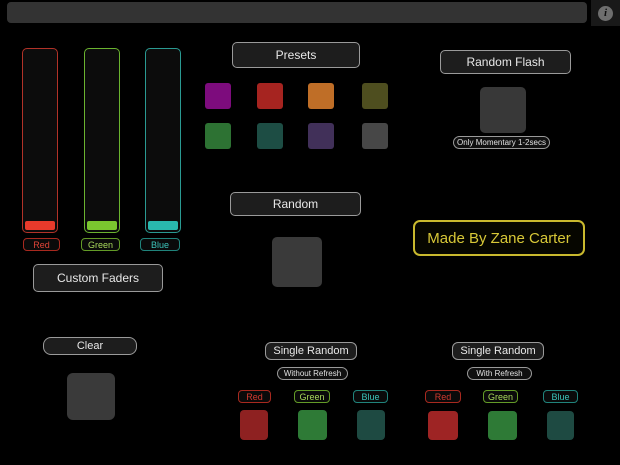 This screenshot has height=465, width=620. Describe the element at coordinates (90, 346) in the screenshot. I see `clear-button: Clear` at that location.